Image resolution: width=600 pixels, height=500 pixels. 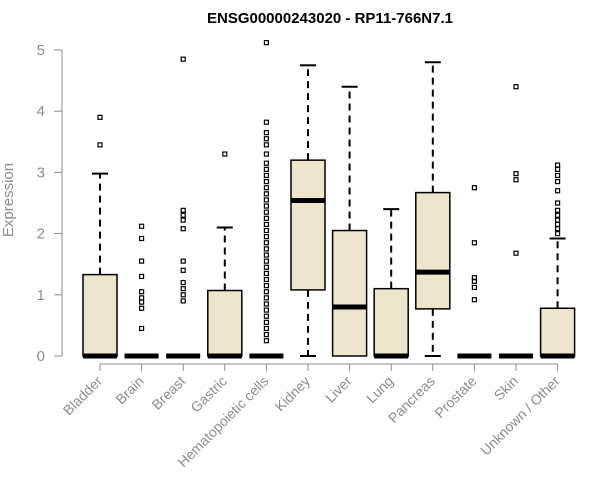 I want to click on x-tick-label: Liver, so click(x=338, y=389).